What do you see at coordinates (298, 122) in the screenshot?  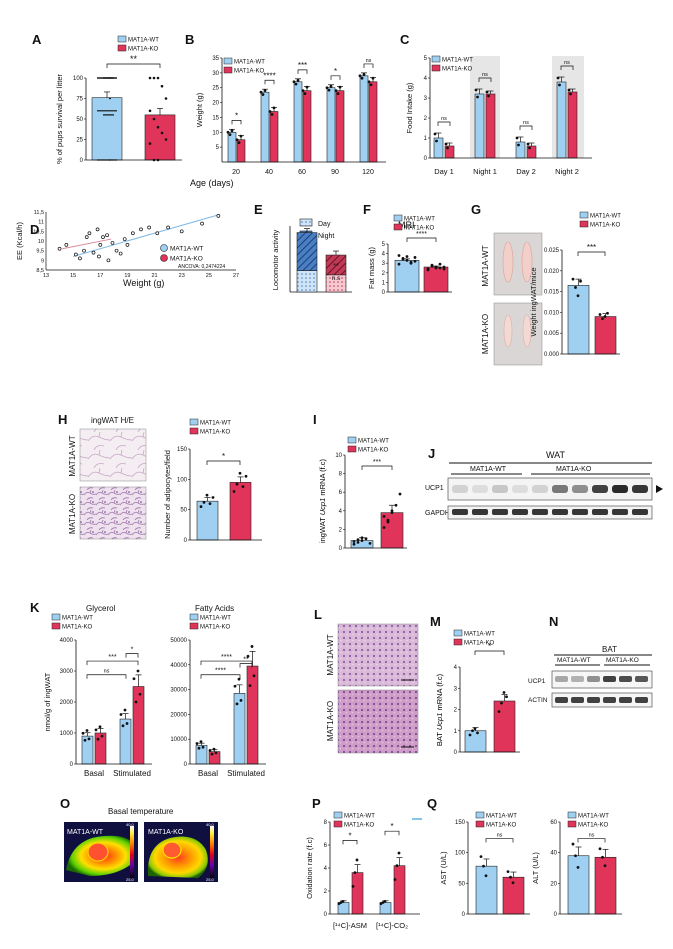 I see `b-wt-bar` at bounding box center [298, 122].